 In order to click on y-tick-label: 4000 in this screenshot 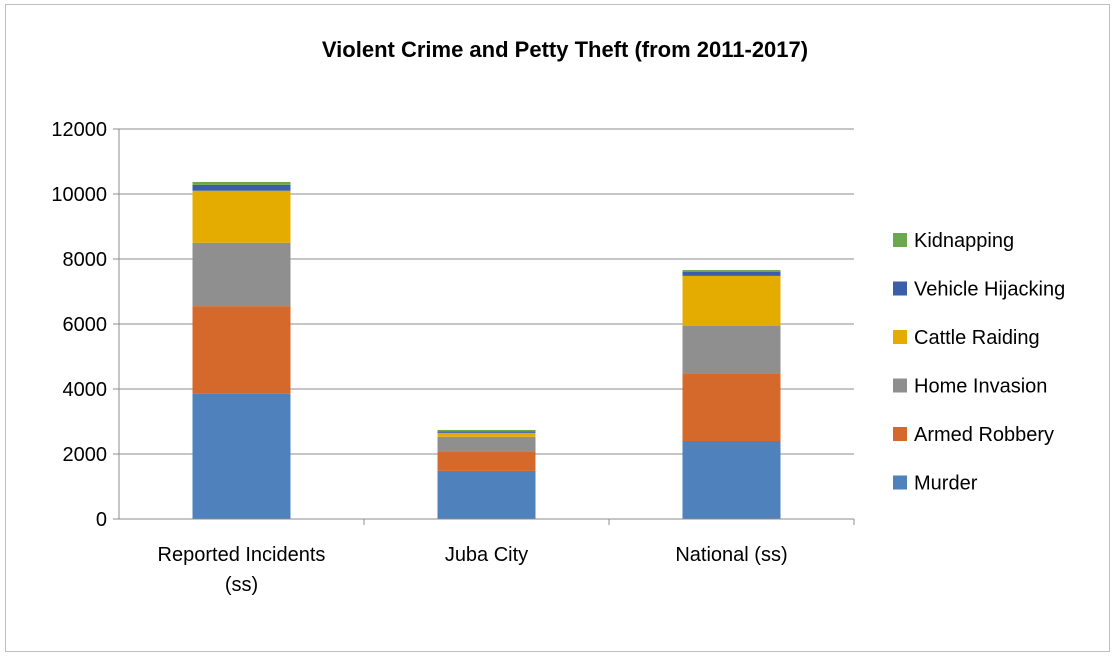, I will do `click(85, 390)`.